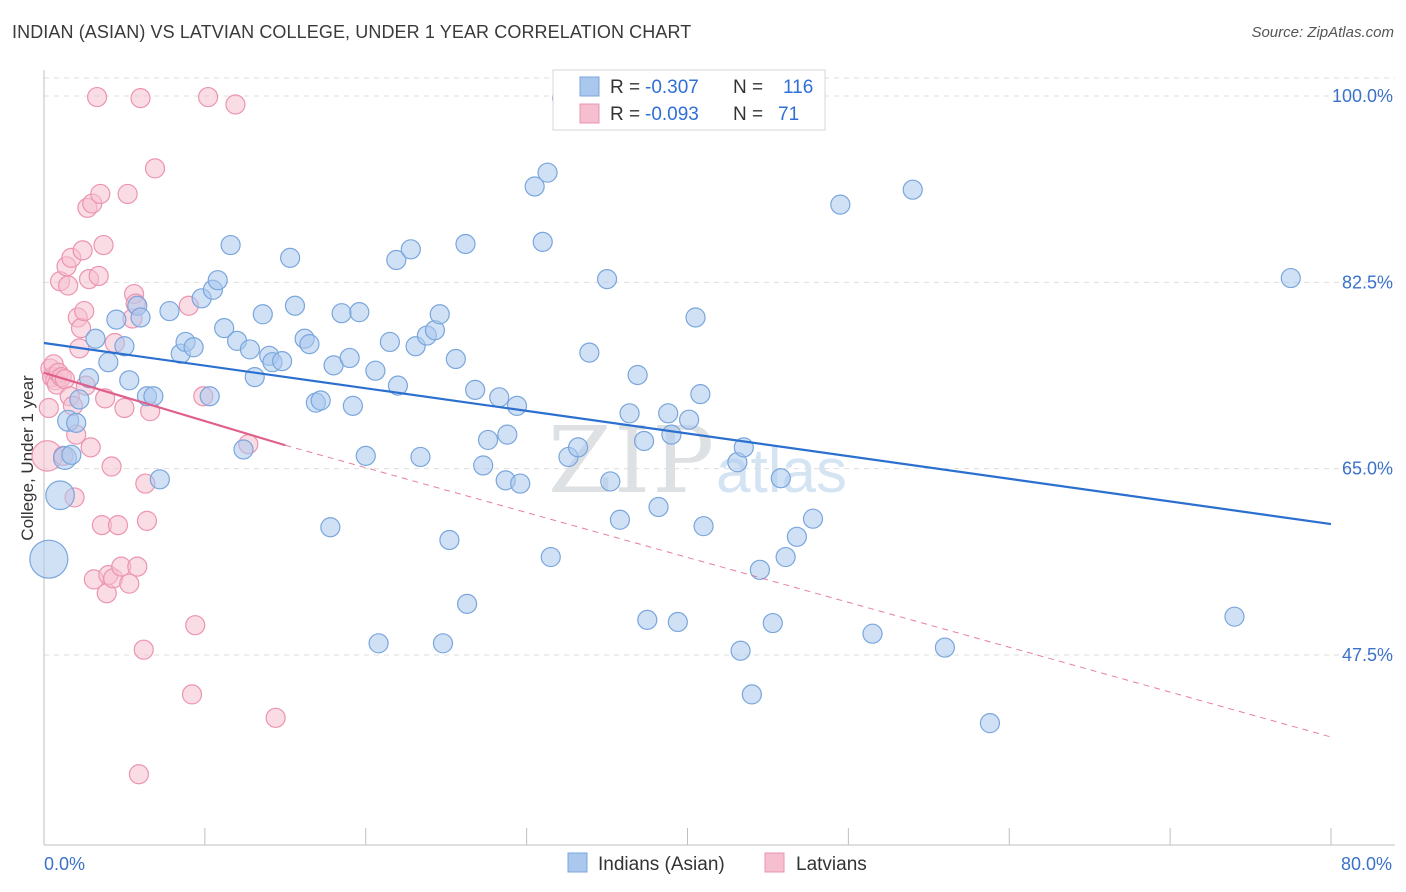 The width and height of the screenshot is (1406, 892). What do you see at coordinates (589, 113) in the screenshot?
I see `legend-swatch-pink` at bounding box center [589, 113].